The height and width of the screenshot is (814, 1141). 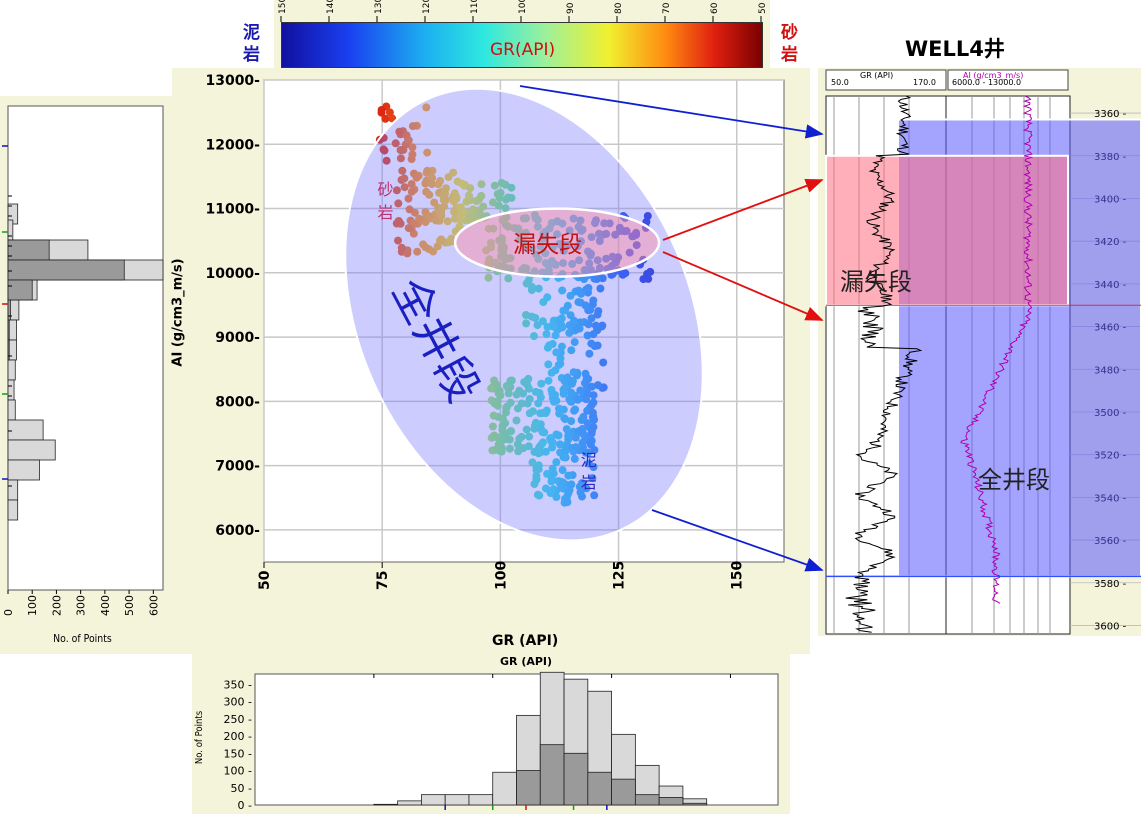 What do you see at coordinates (232, 81) in the screenshot?
I see `scatter-ytick-label: 13000-` at bounding box center [232, 81].